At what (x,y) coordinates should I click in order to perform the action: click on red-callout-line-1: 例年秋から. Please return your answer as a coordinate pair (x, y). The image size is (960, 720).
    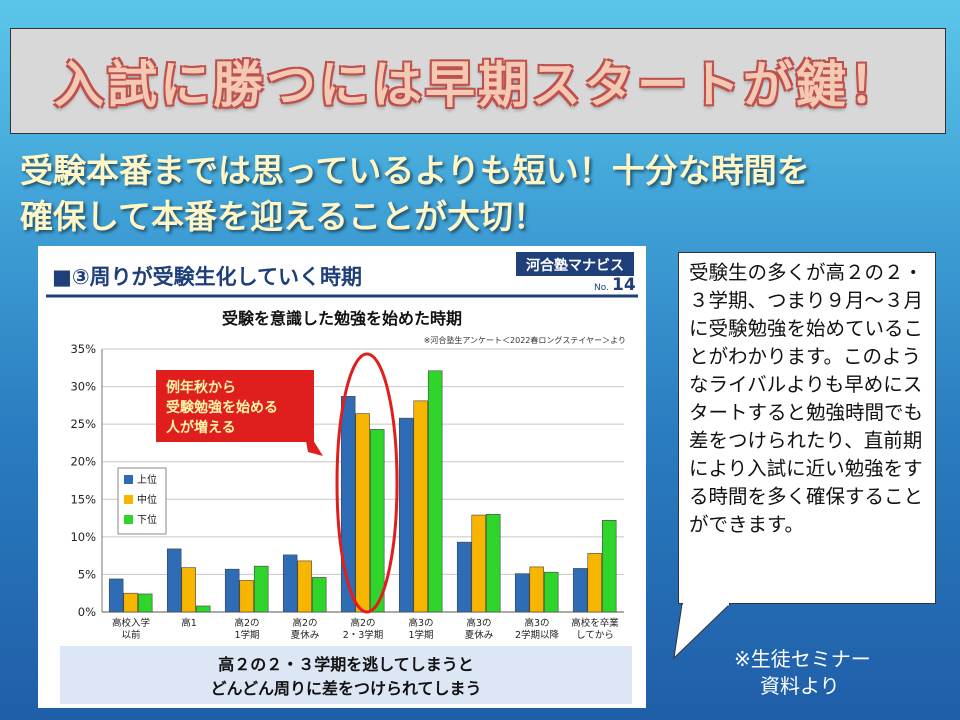
    Looking at the image, I should click on (201, 387).